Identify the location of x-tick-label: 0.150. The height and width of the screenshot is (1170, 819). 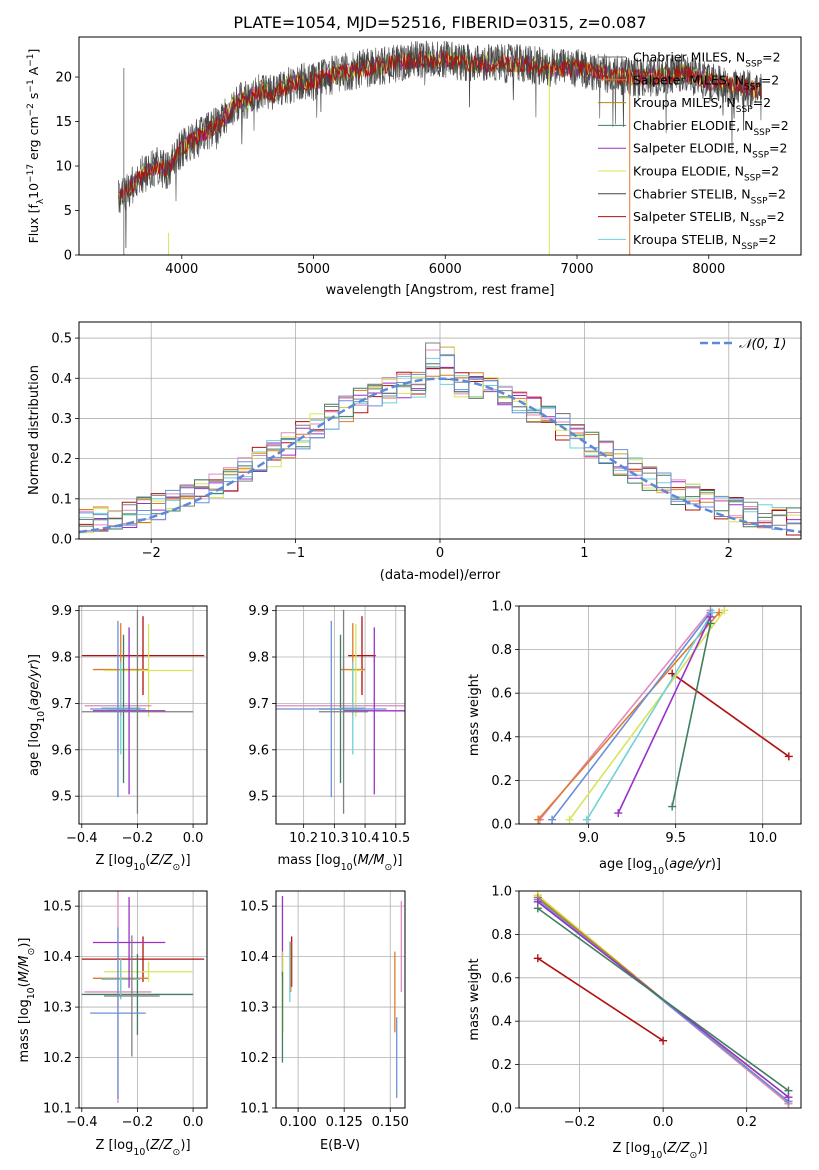
(390, 1122).